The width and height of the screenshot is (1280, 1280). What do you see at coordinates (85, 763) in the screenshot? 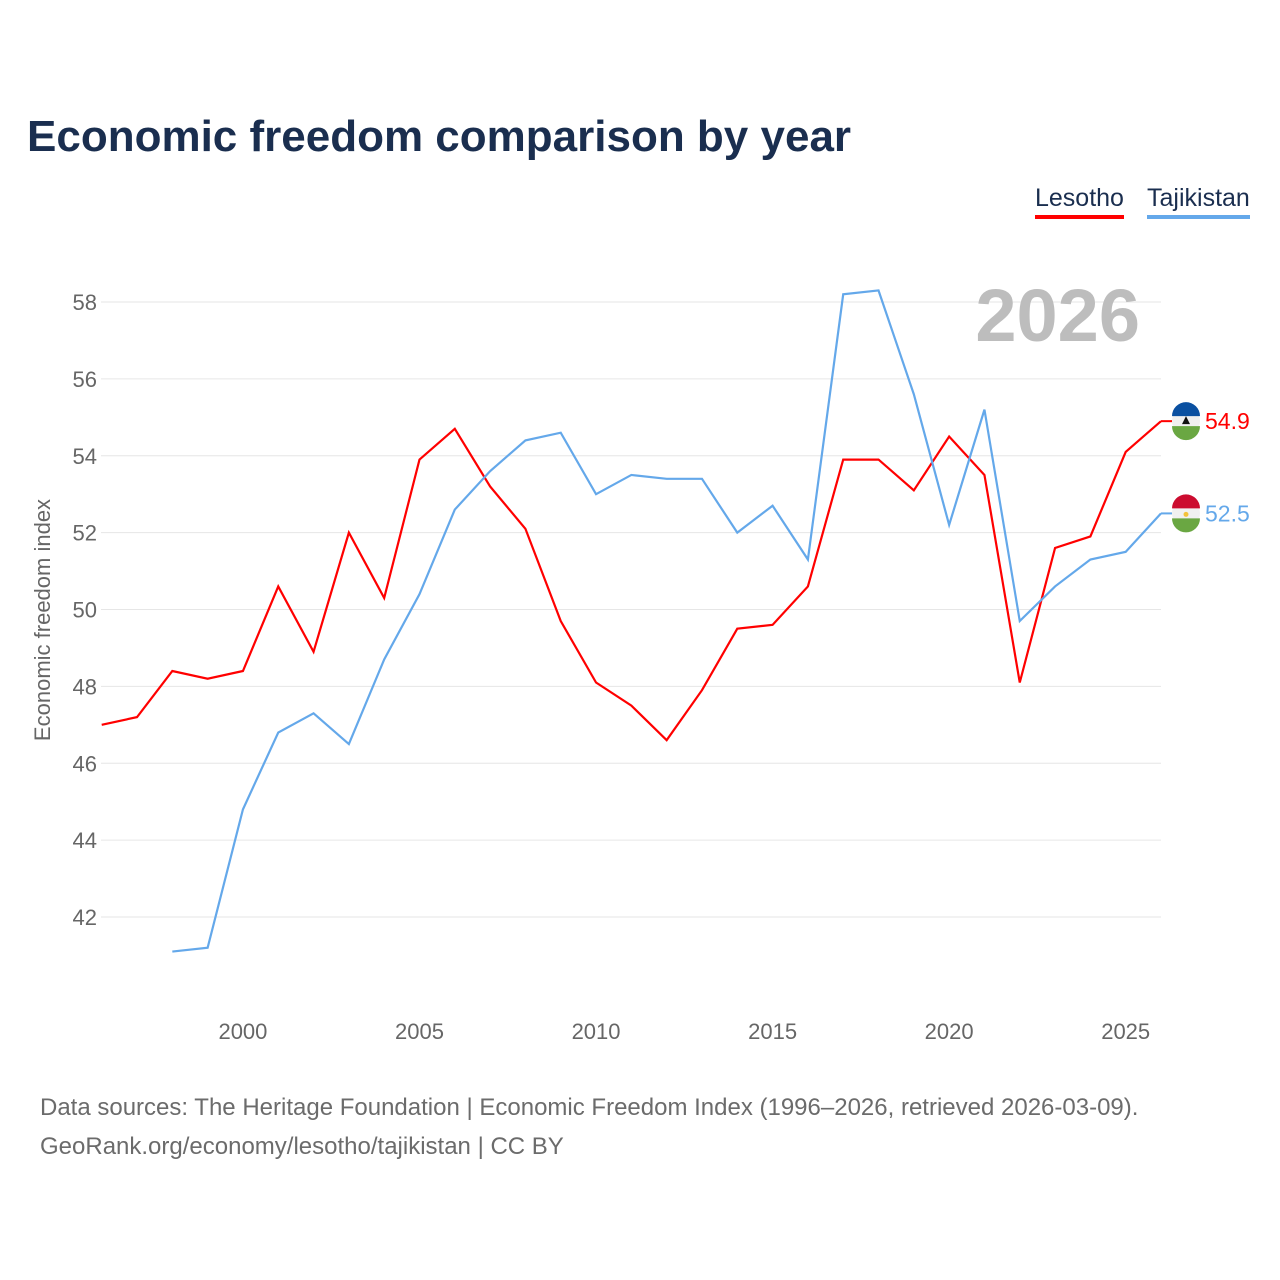
I see `y-tick-label: 46` at bounding box center [85, 763].